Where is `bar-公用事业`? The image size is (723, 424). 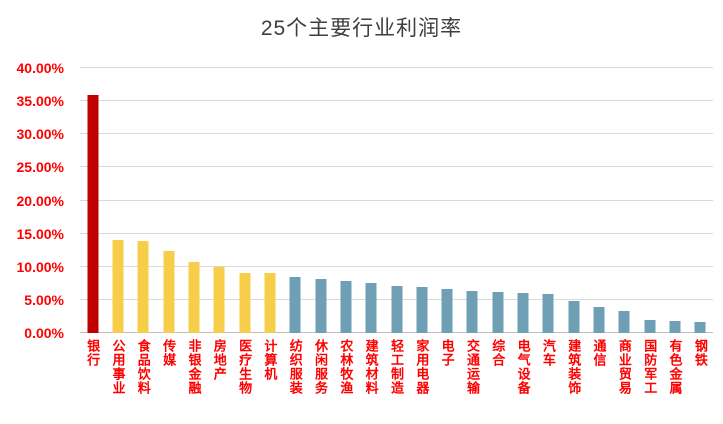
bar-公用事业 is located at coordinates (118, 286).